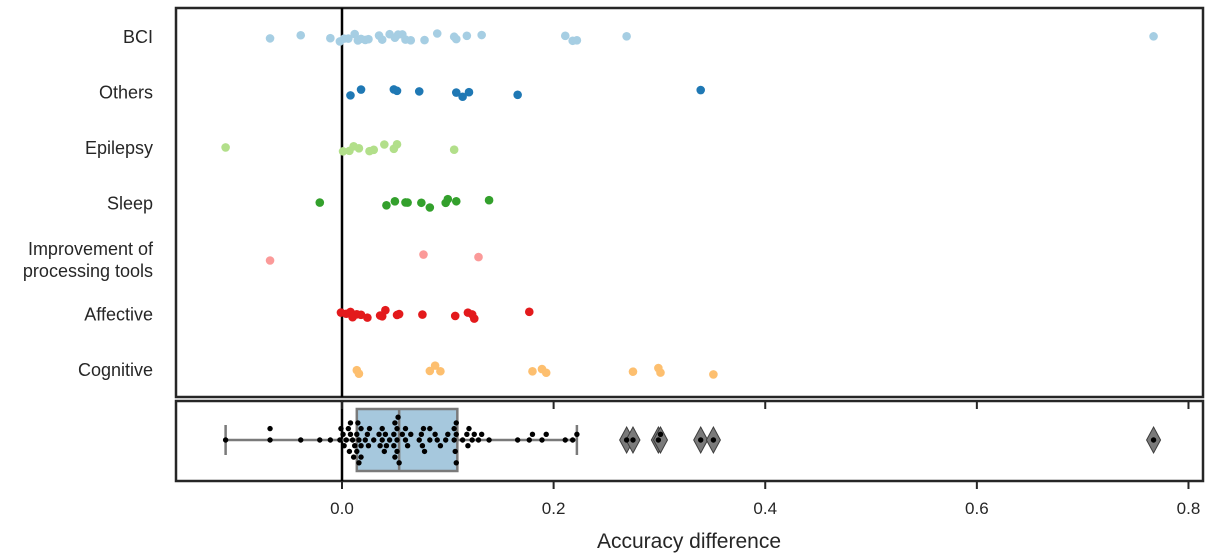 This screenshot has height=554, width=1209. Describe the element at coordinates (977, 508) in the screenshot. I see `x-tick-label: 0.6` at that location.